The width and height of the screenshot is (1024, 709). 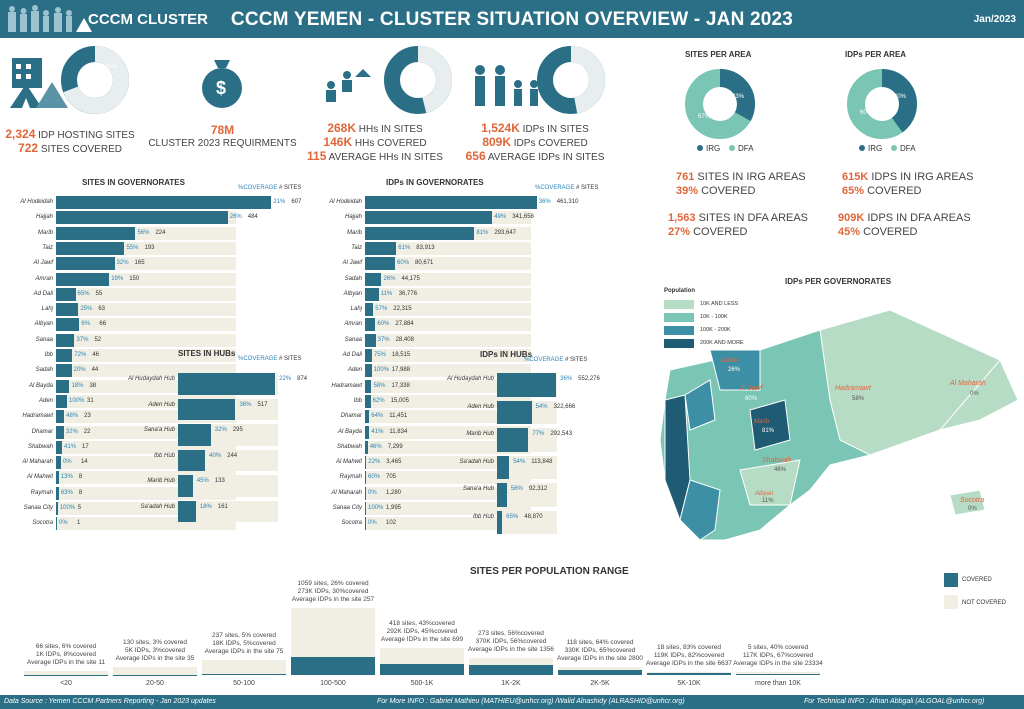 What do you see at coordinates (700, 510) in the screenshot?
I see `map-taiz-region` at bounding box center [700, 510].